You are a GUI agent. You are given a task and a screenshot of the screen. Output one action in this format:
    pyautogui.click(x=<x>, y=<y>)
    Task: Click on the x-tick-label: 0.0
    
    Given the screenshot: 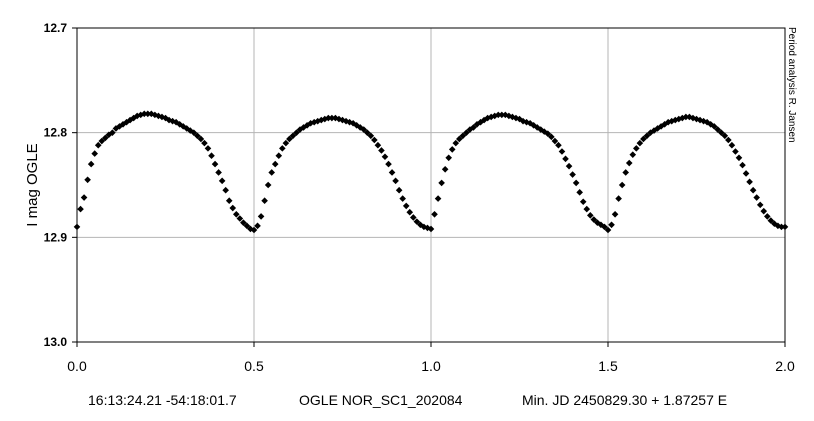 What is the action you would take?
    pyautogui.click(x=77, y=366)
    